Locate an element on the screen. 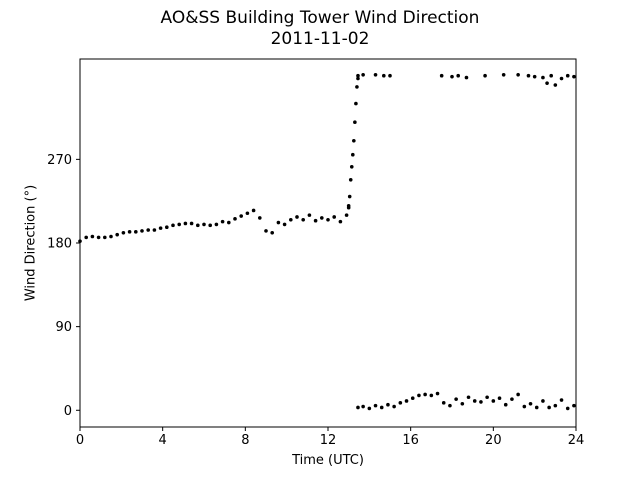 The image size is (640, 480). chart-subtitle-line: 2011-11-02 is located at coordinates (320, 39).